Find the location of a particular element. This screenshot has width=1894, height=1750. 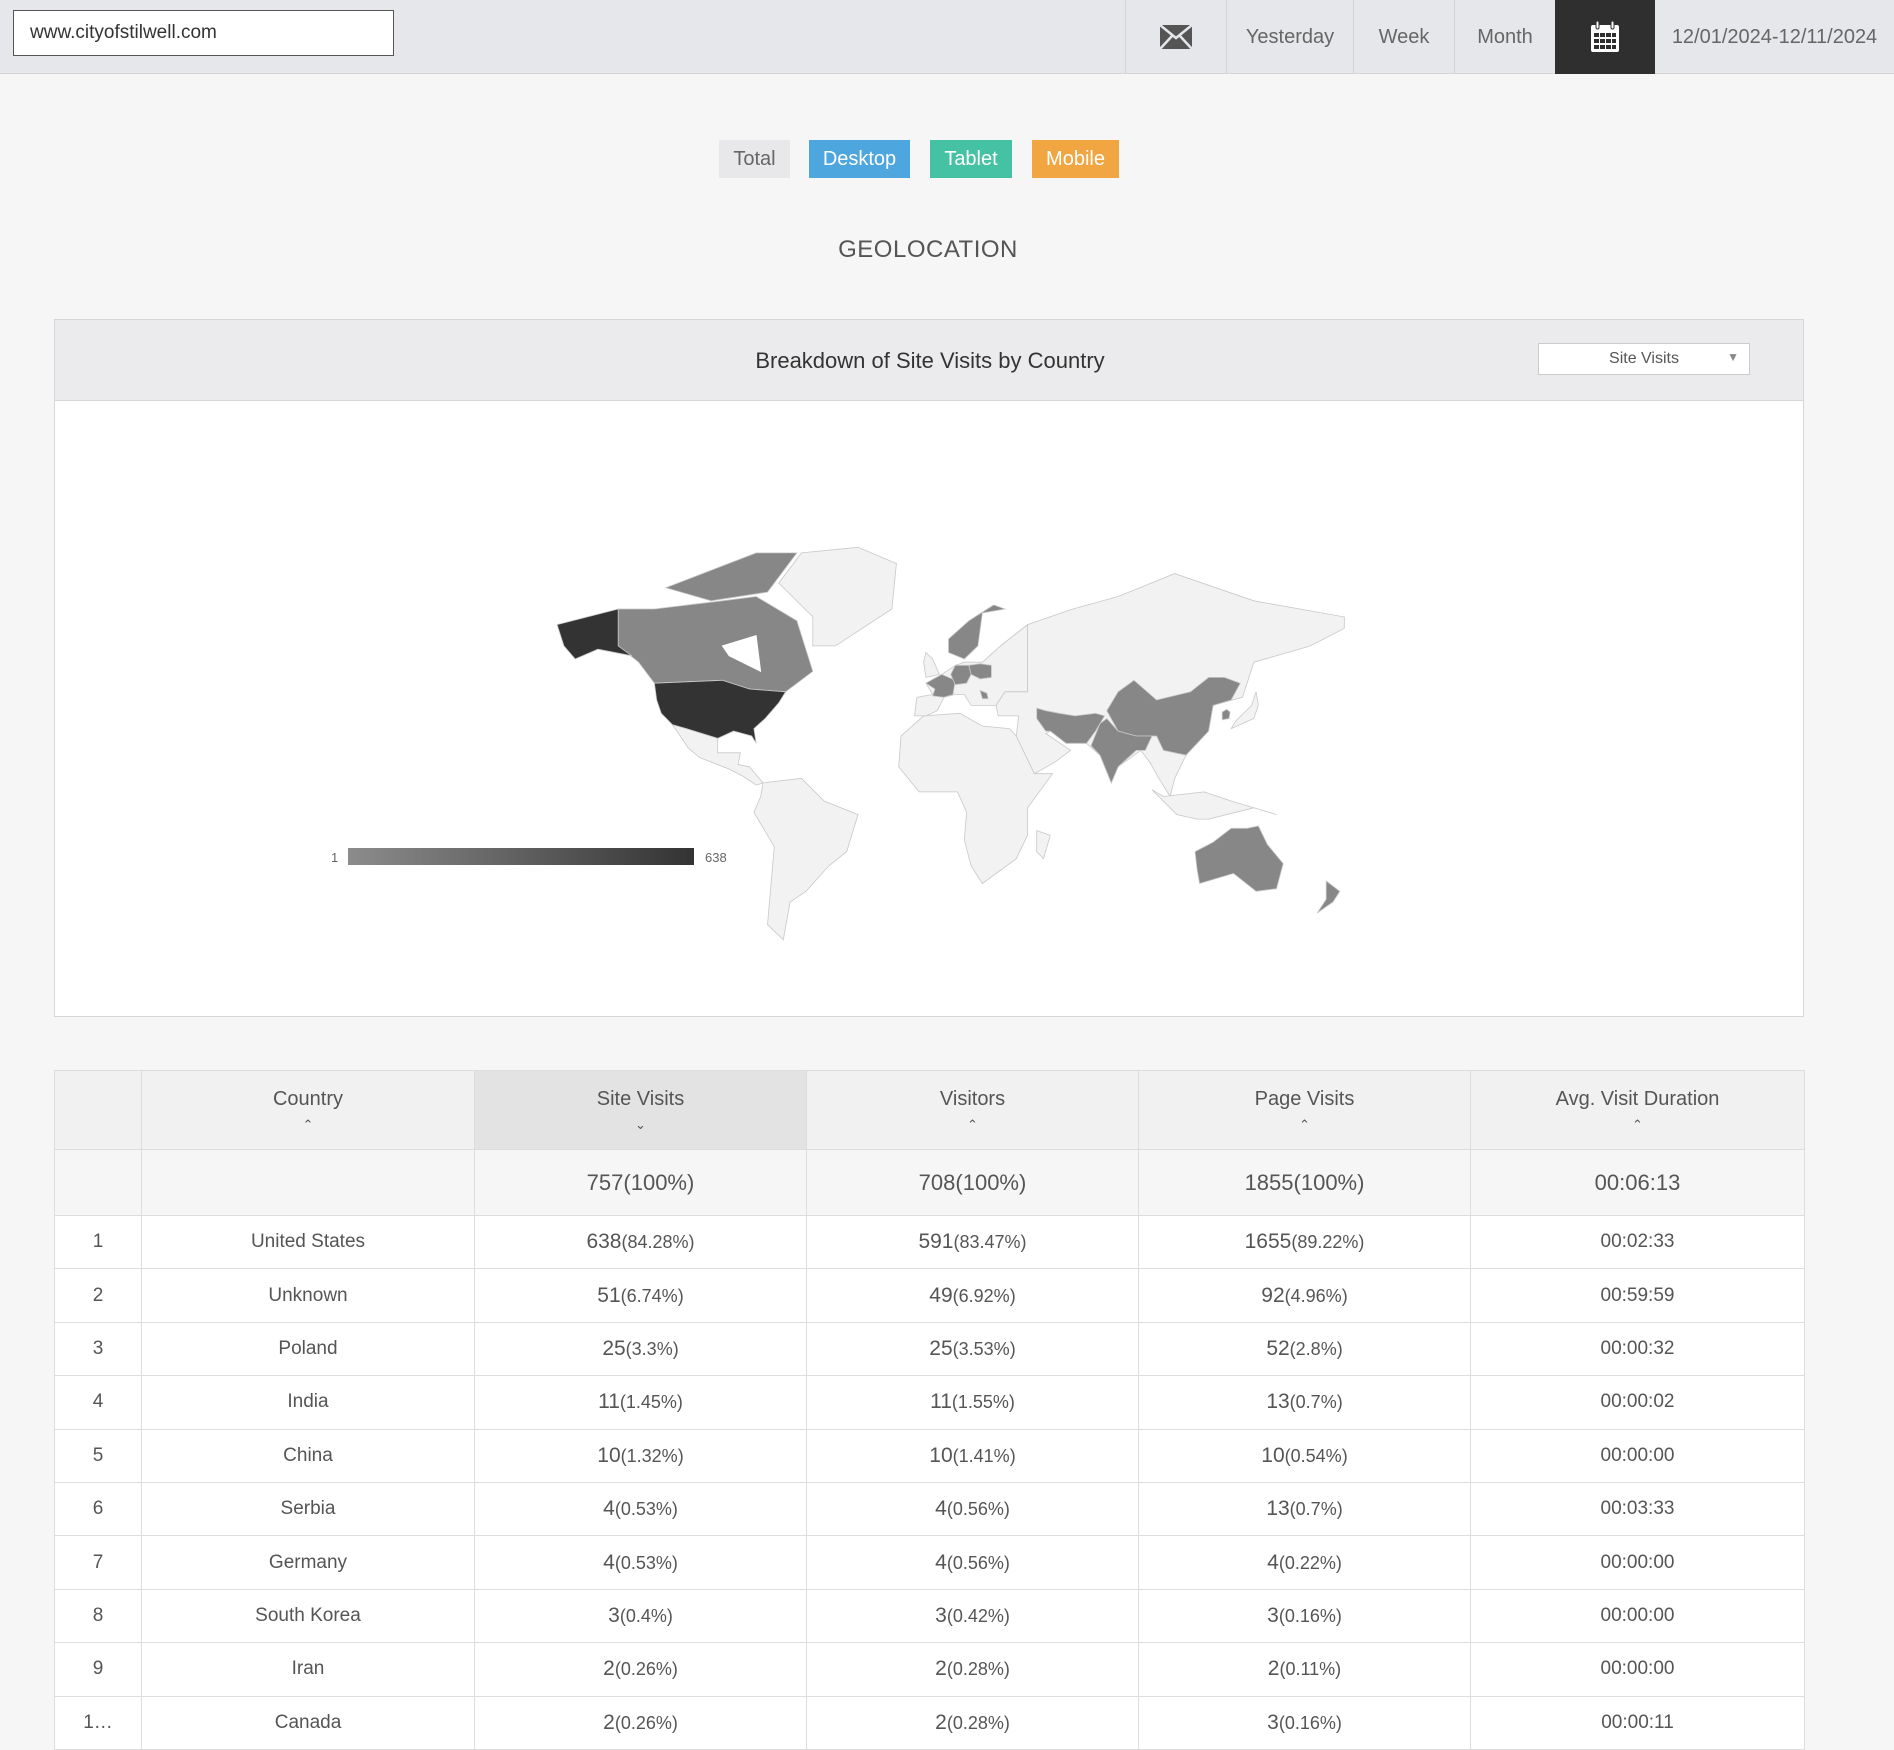

sort-asc-icon: ⌃ is located at coordinates (972, 1124).